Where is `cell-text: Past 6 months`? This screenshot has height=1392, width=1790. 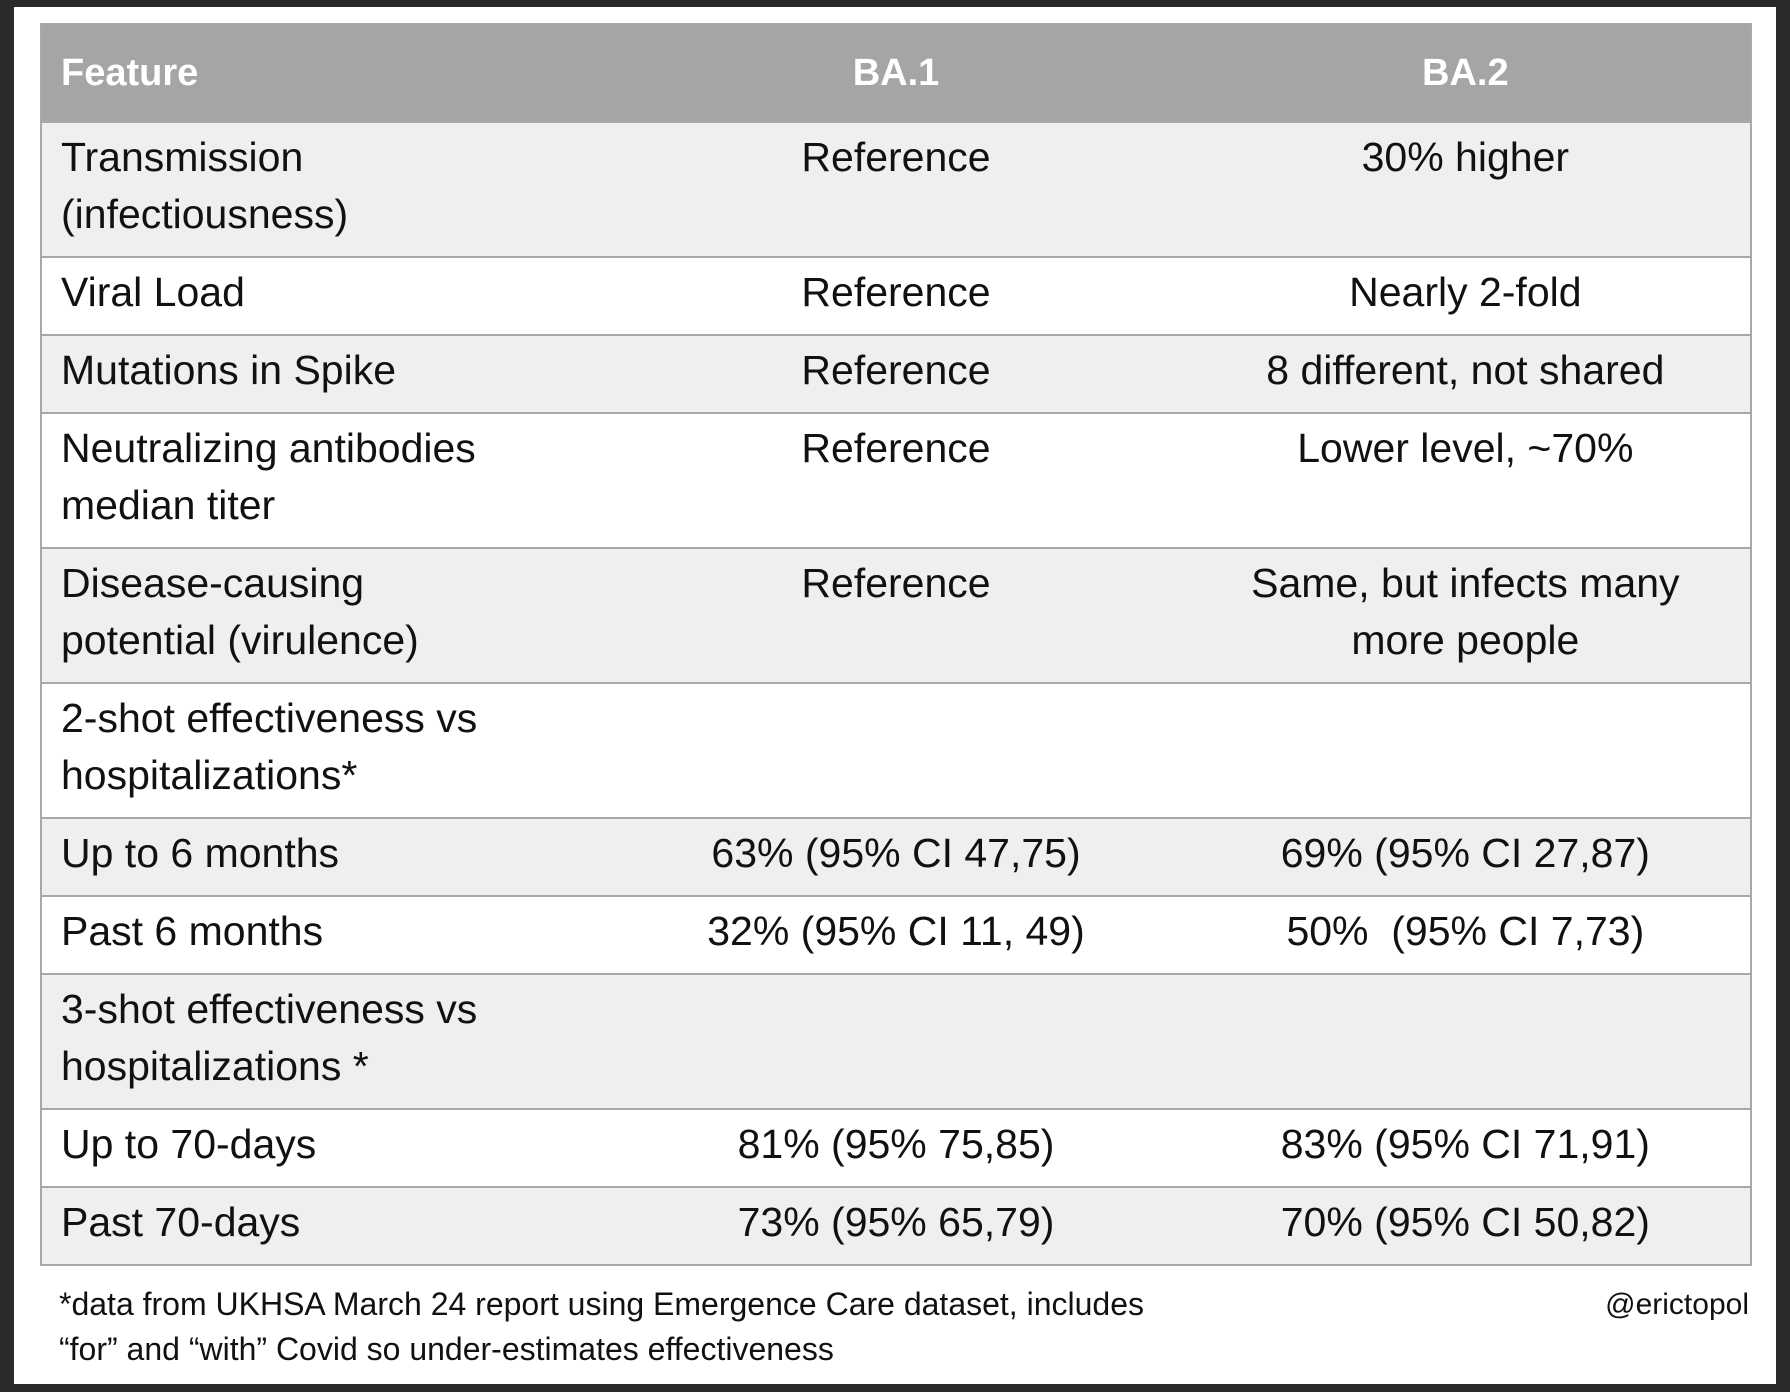 cell-text: Past 6 months is located at coordinates (192, 931).